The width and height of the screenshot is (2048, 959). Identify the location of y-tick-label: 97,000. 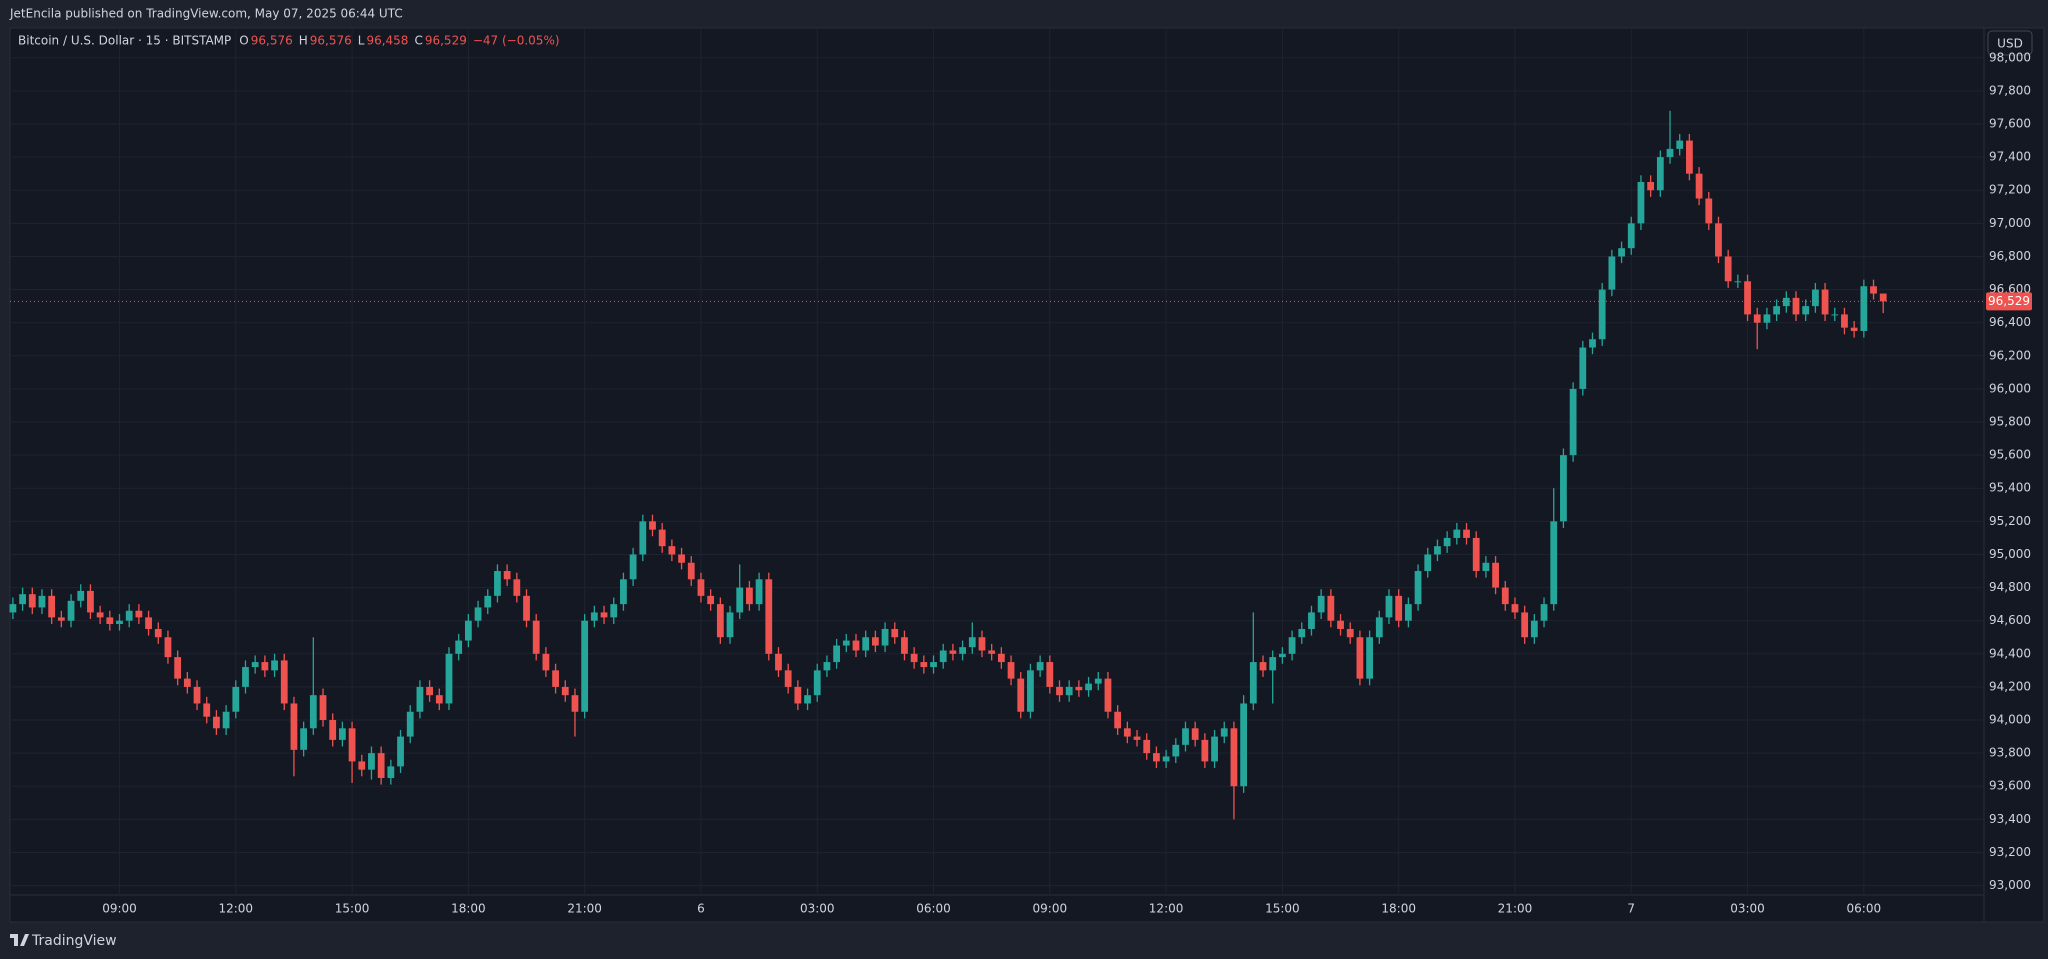
(2010, 223).